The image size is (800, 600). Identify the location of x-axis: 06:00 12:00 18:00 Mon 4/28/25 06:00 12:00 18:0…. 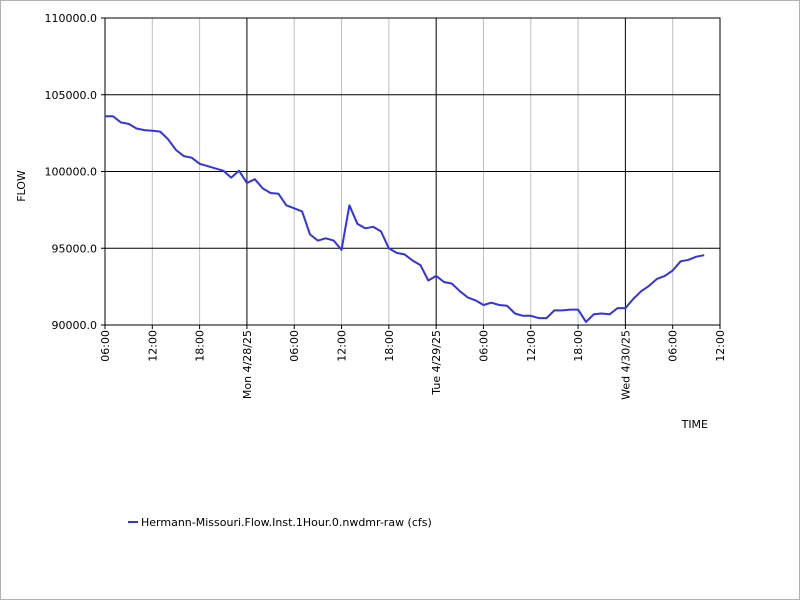
(413, 362).